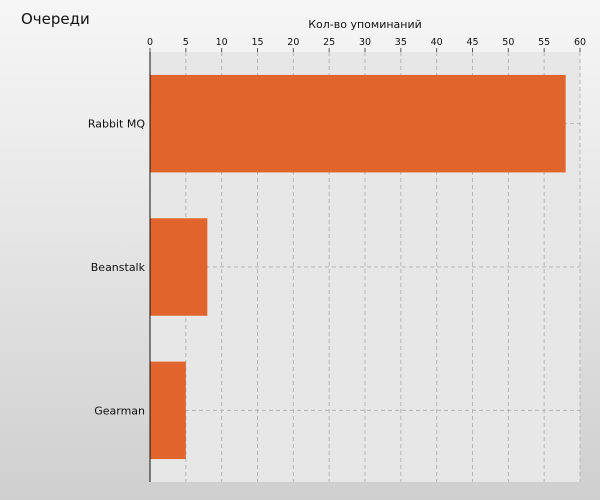 This screenshot has height=500, width=600. What do you see at coordinates (544, 42) in the screenshot?
I see `x-tick-label: 55` at bounding box center [544, 42].